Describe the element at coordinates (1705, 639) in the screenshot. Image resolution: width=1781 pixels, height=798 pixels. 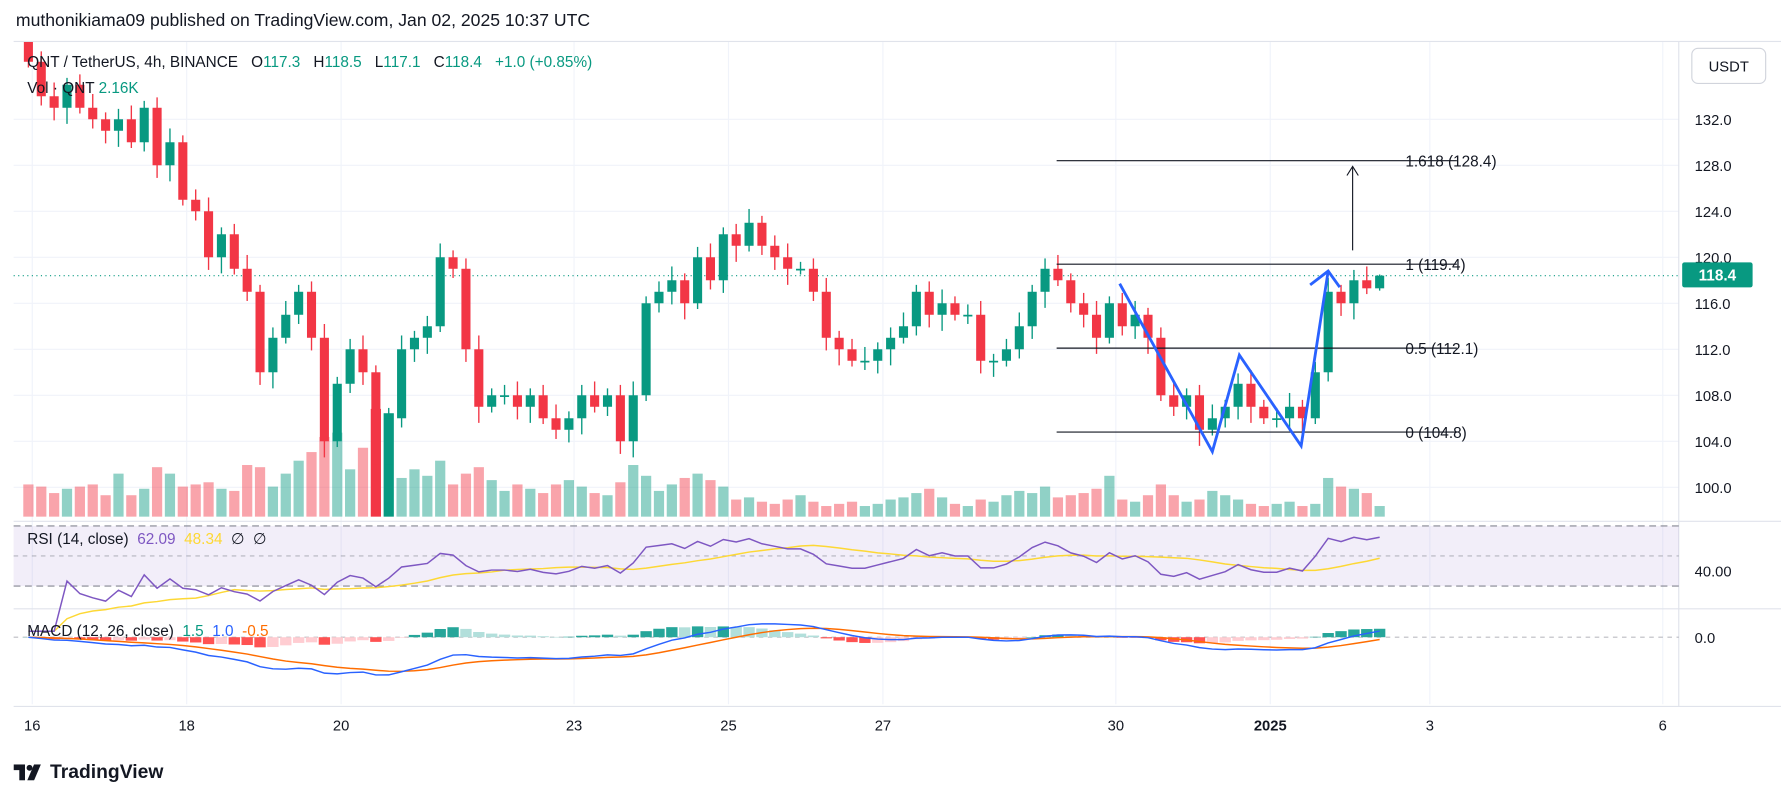
I see `macd-tick-label: 0.0` at that location.